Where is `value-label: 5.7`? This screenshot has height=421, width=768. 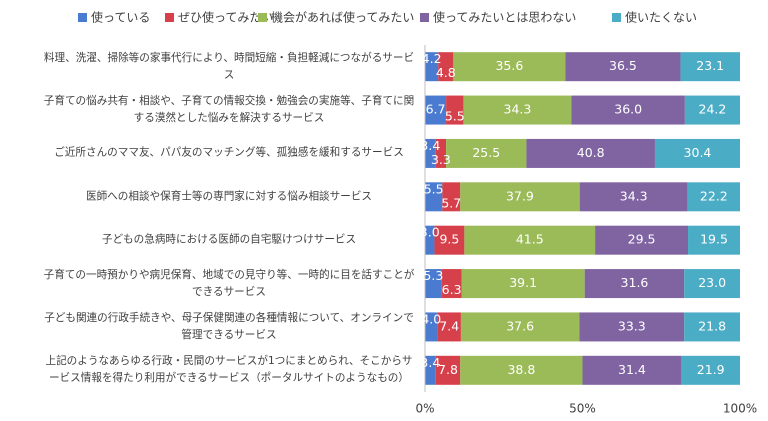 value-label: 5.7 is located at coordinates (451, 202).